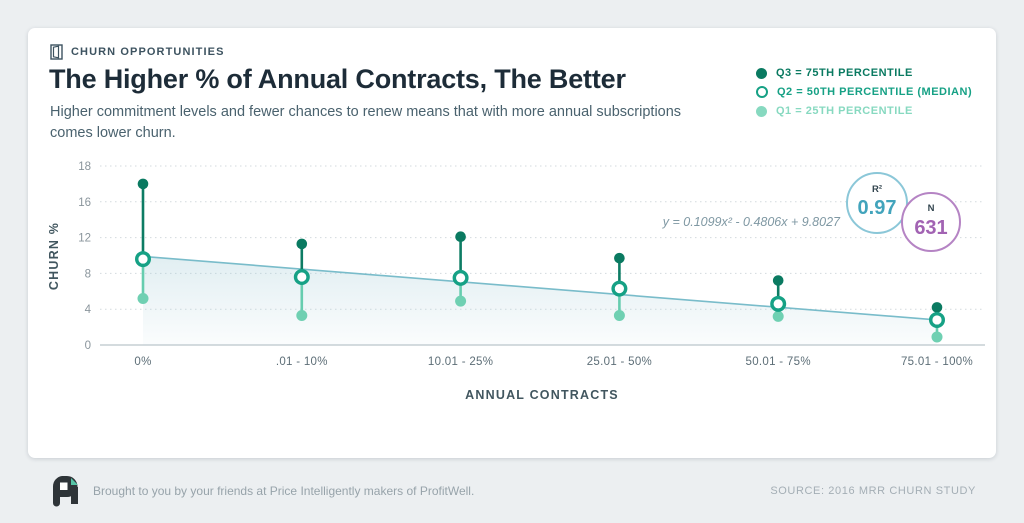 The height and width of the screenshot is (523, 1024). I want to click on legend-label-q3: Q3 = 75TH PERCENTILE, so click(844, 73).